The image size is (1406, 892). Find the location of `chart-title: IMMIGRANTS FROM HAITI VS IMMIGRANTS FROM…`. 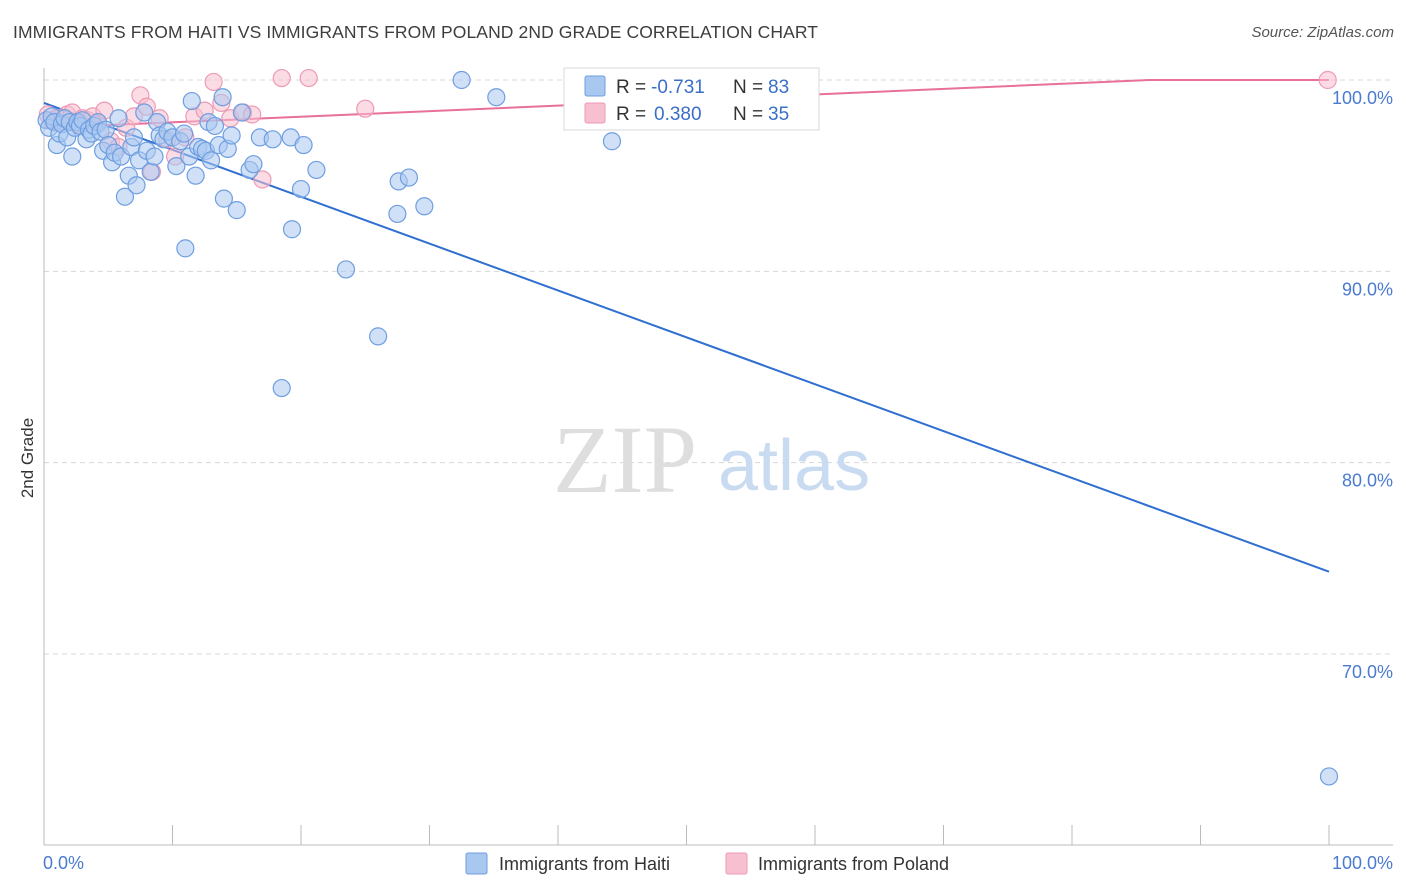

chart-title: IMMIGRANTS FROM HAITI VS IMMIGRANTS FROM… is located at coordinates (416, 32).